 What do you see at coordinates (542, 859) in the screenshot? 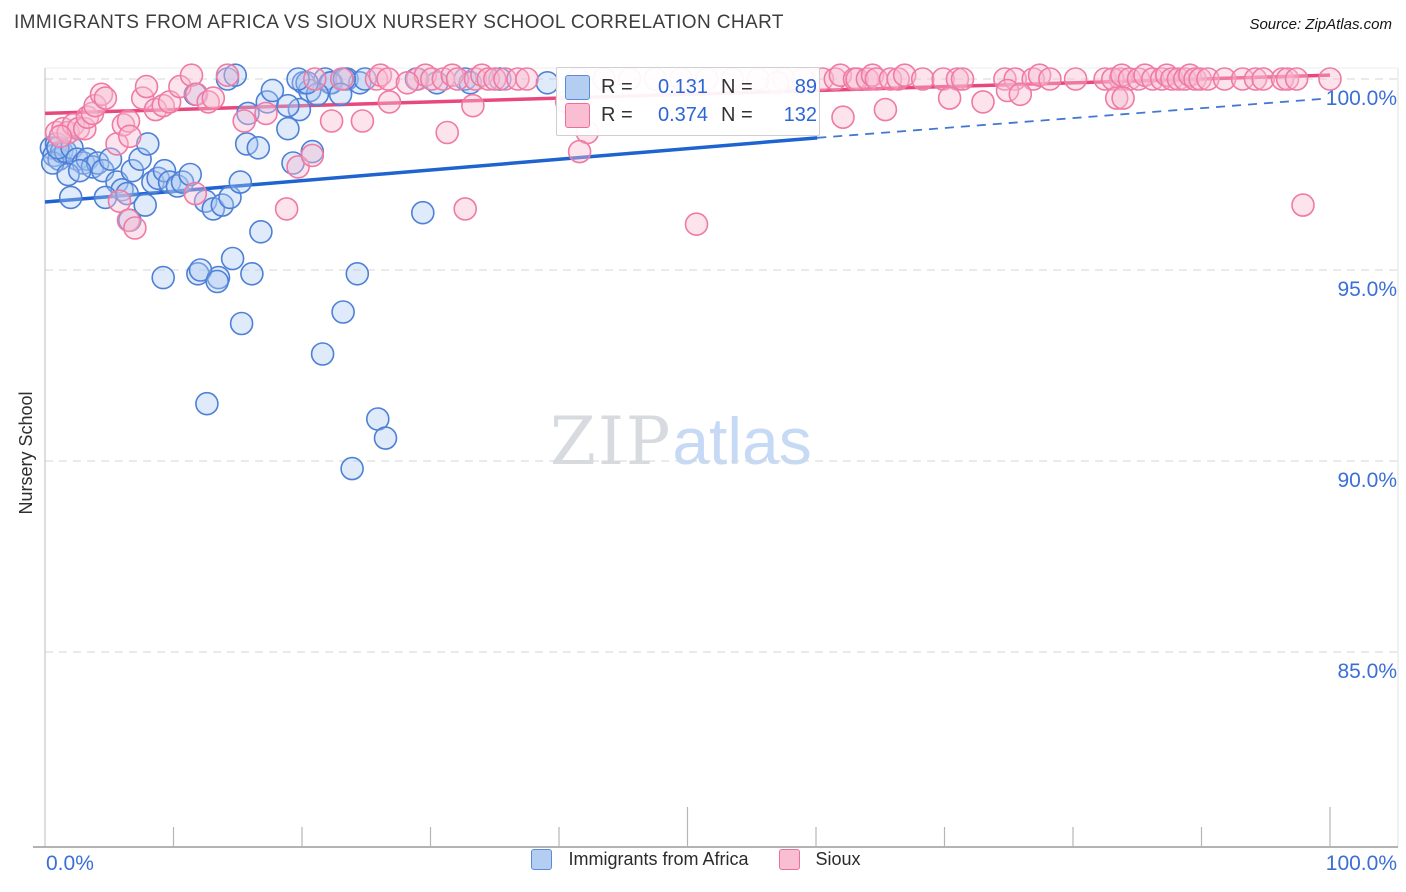
I see `legend-swatch-immigrants` at bounding box center [542, 859].